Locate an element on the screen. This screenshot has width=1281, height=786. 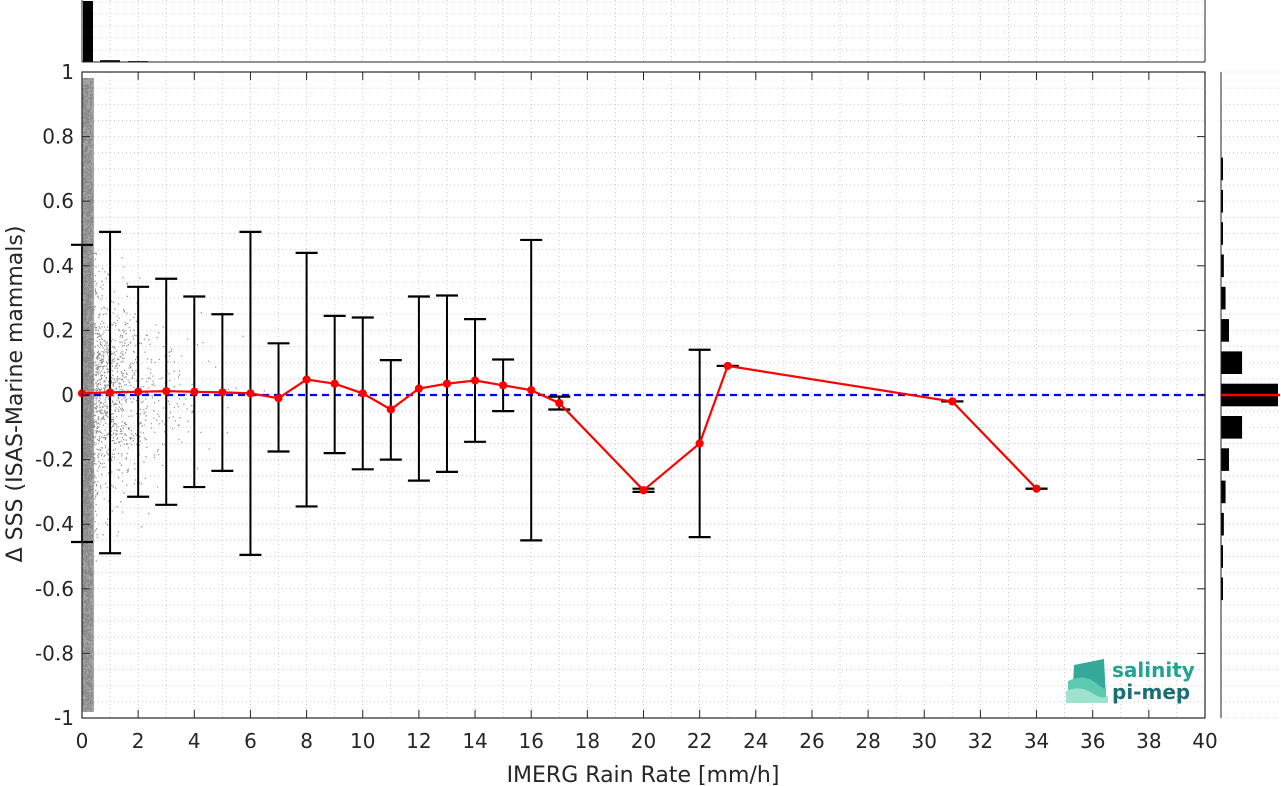
x-tick-label: 16 is located at coordinates (530, 741).